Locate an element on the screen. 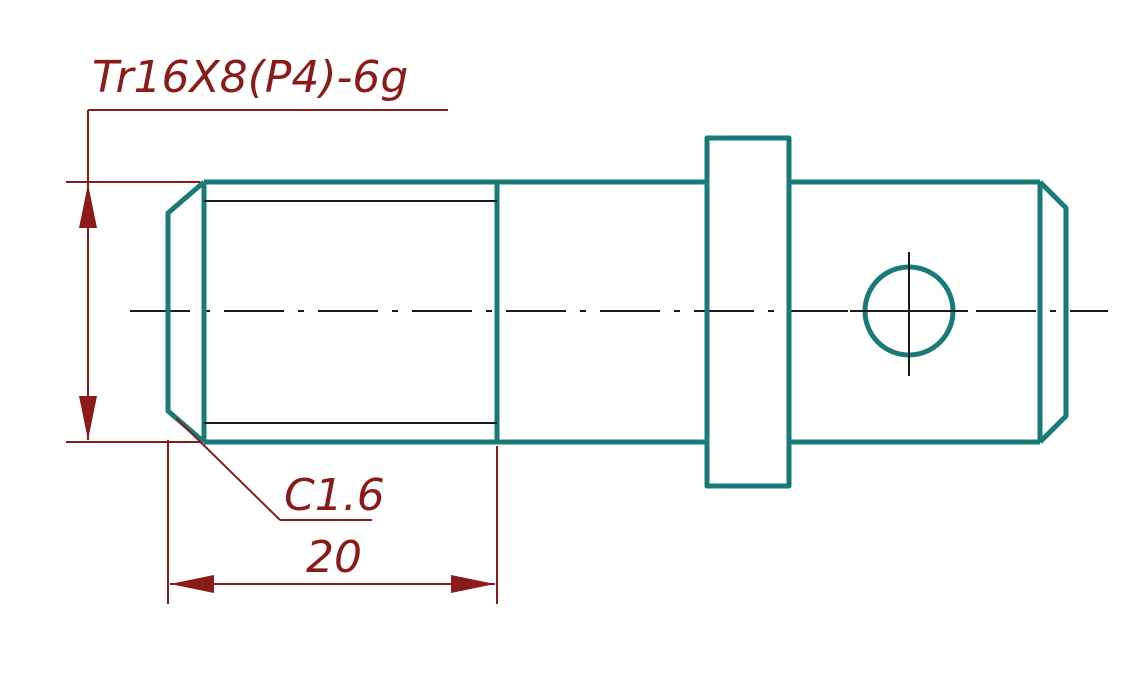  thread-spec-label: Tr16X8(P4)-6g is located at coordinates (250, 77).